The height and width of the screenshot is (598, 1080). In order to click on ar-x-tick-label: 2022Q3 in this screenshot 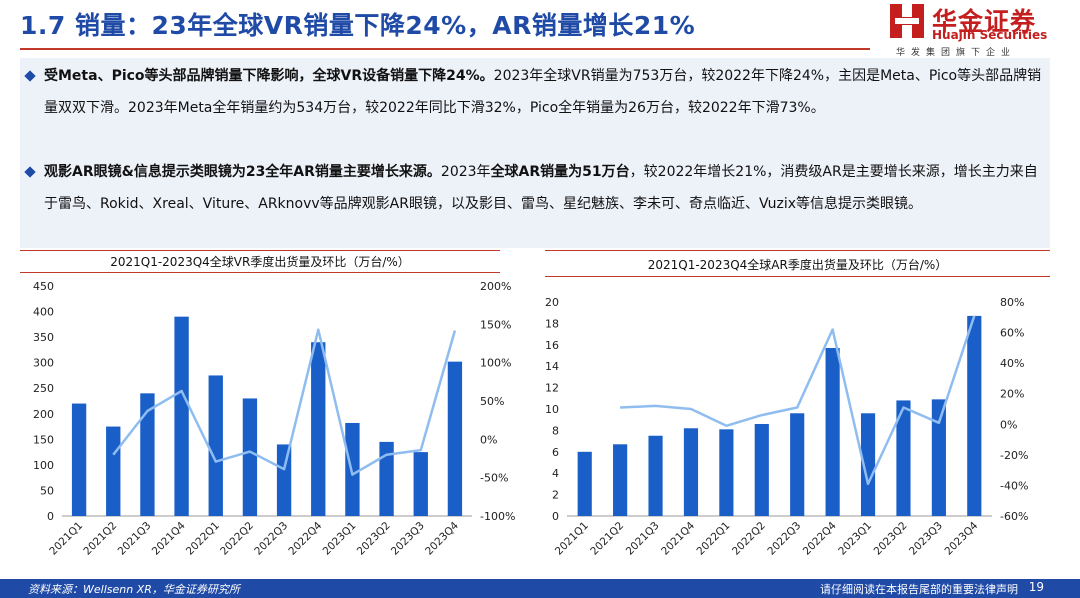, I will do `click(784, 539)`.